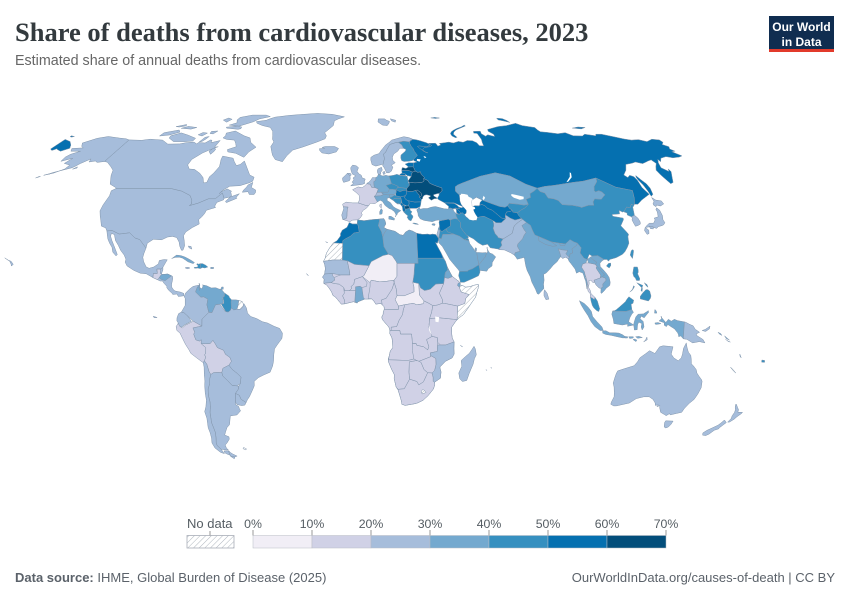 This screenshot has height=600, width=850. I want to click on svg-text: 0%, so click(253, 524).